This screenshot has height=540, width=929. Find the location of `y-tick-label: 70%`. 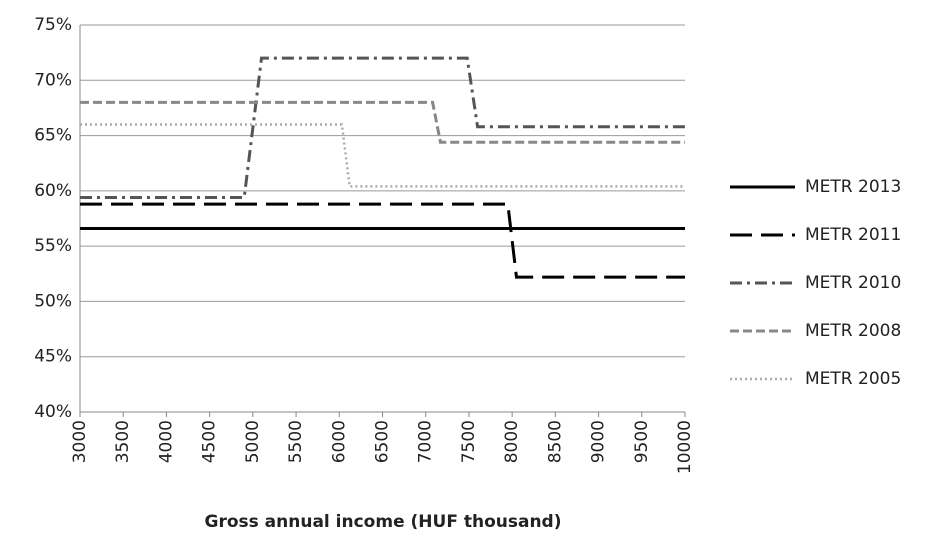

y-tick-label: 70% is located at coordinates (53, 80).